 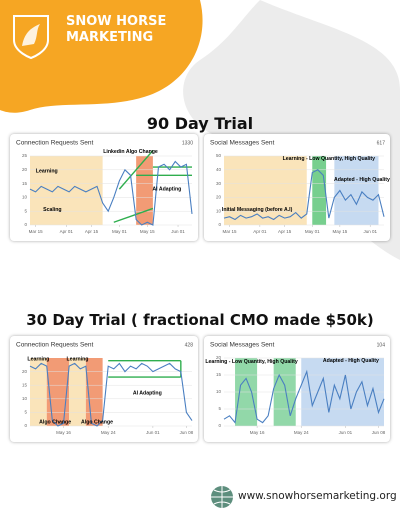 What do you see at coordinates (130, 152) in the screenshot?
I see `annotation: Linkedin Algo Change` at bounding box center [130, 152].